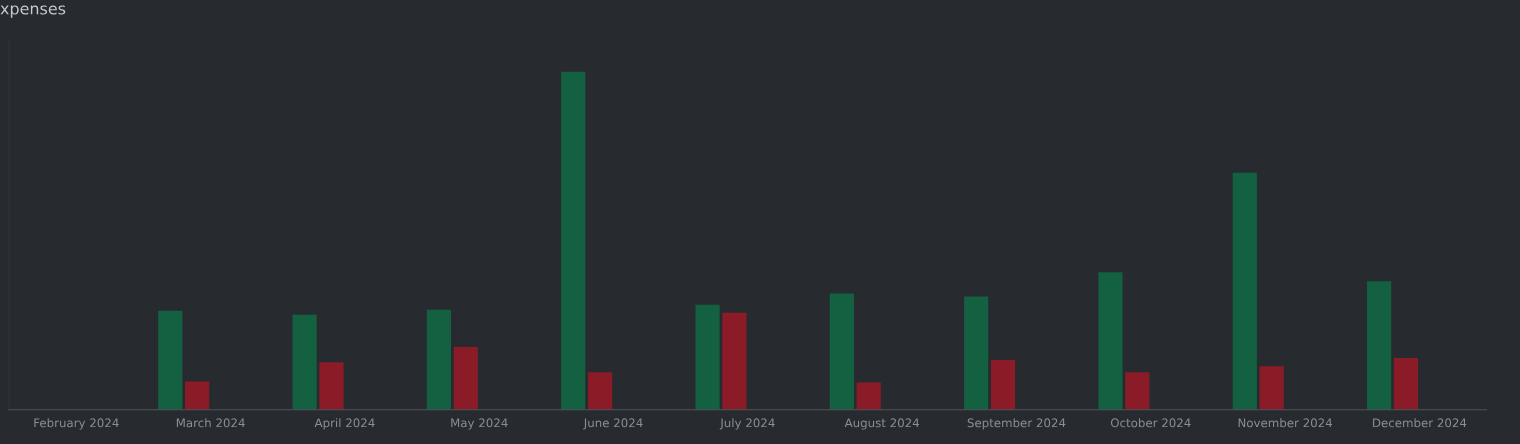 The image size is (1520, 444). Describe the element at coordinates (882, 424) in the screenshot. I see `x-tick-label: August 2024` at that location.